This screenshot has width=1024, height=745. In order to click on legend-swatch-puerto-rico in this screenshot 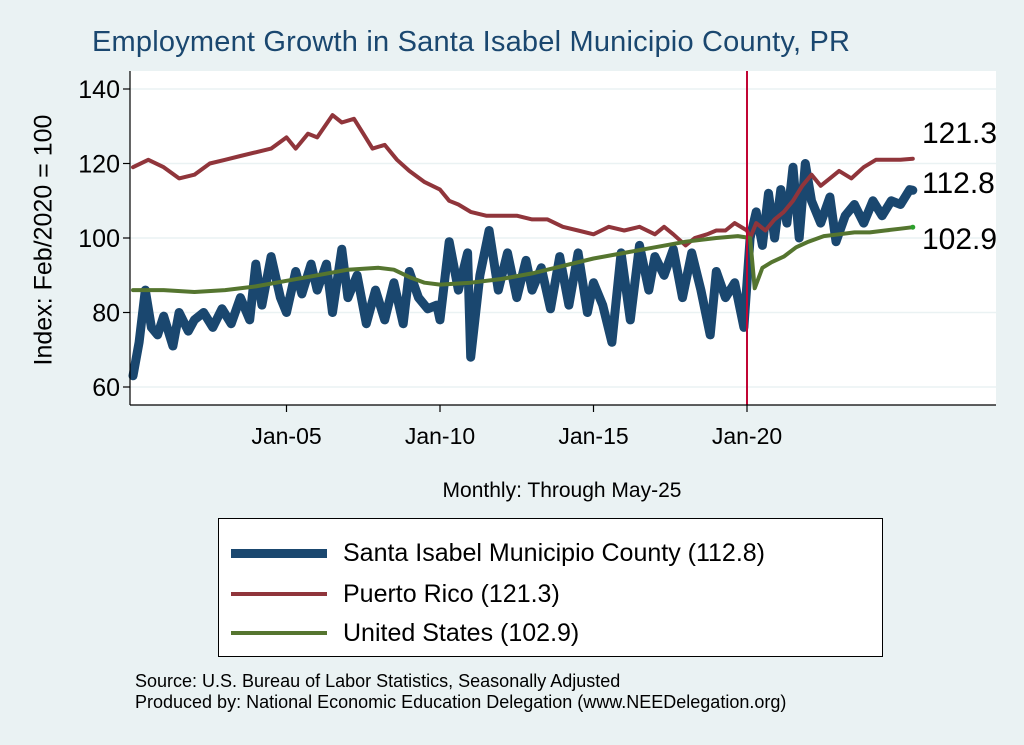, I will do `click(279, 594)`.